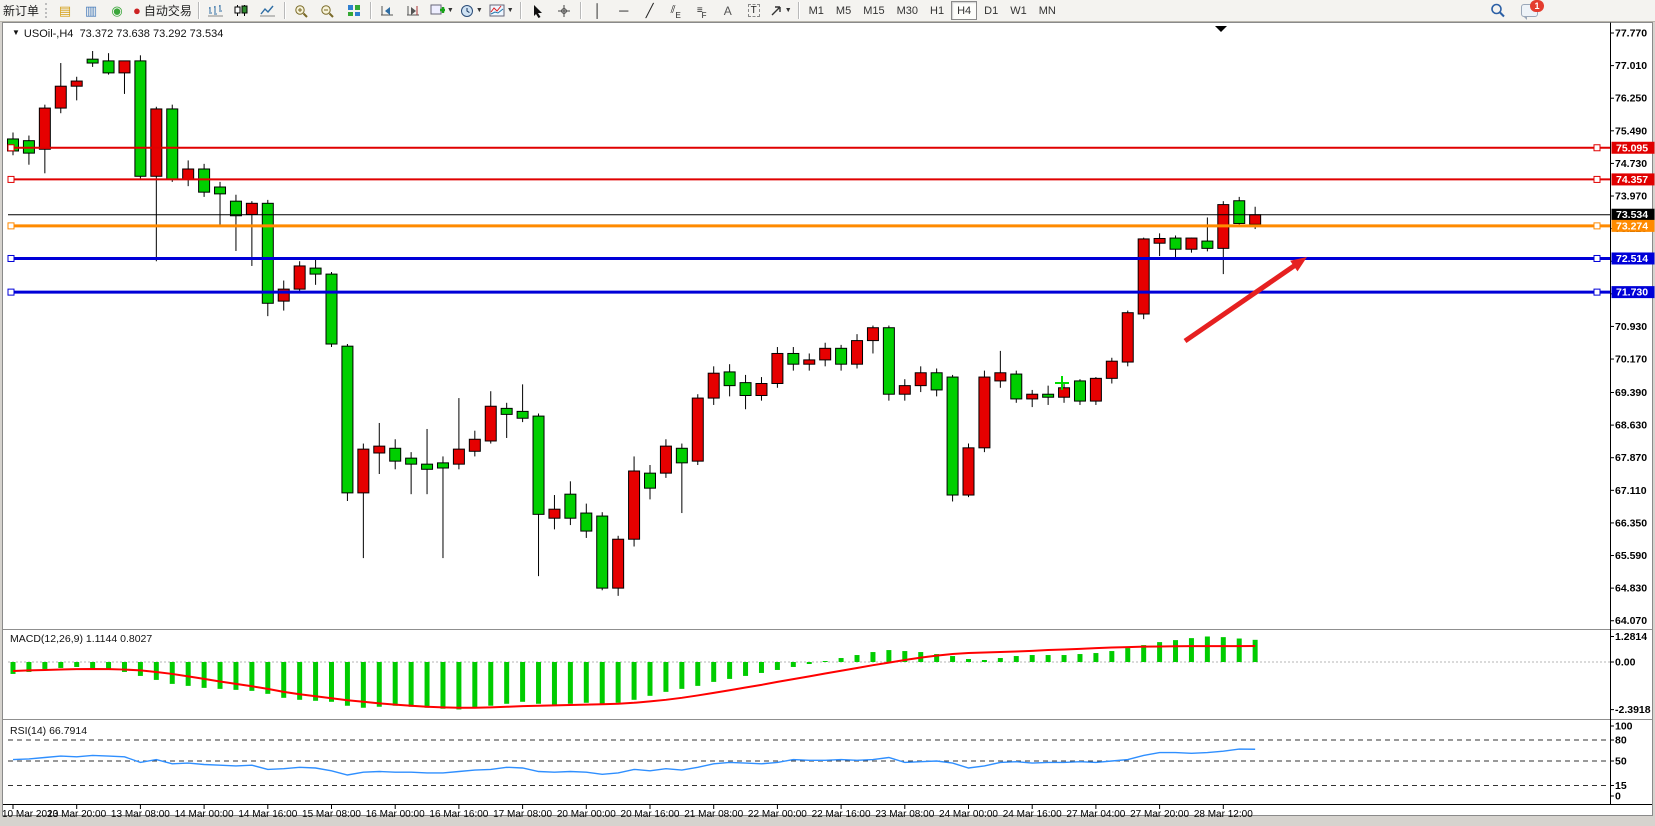  I want to click on auto-trading-button: ● 自动交易, so click(162, 10).